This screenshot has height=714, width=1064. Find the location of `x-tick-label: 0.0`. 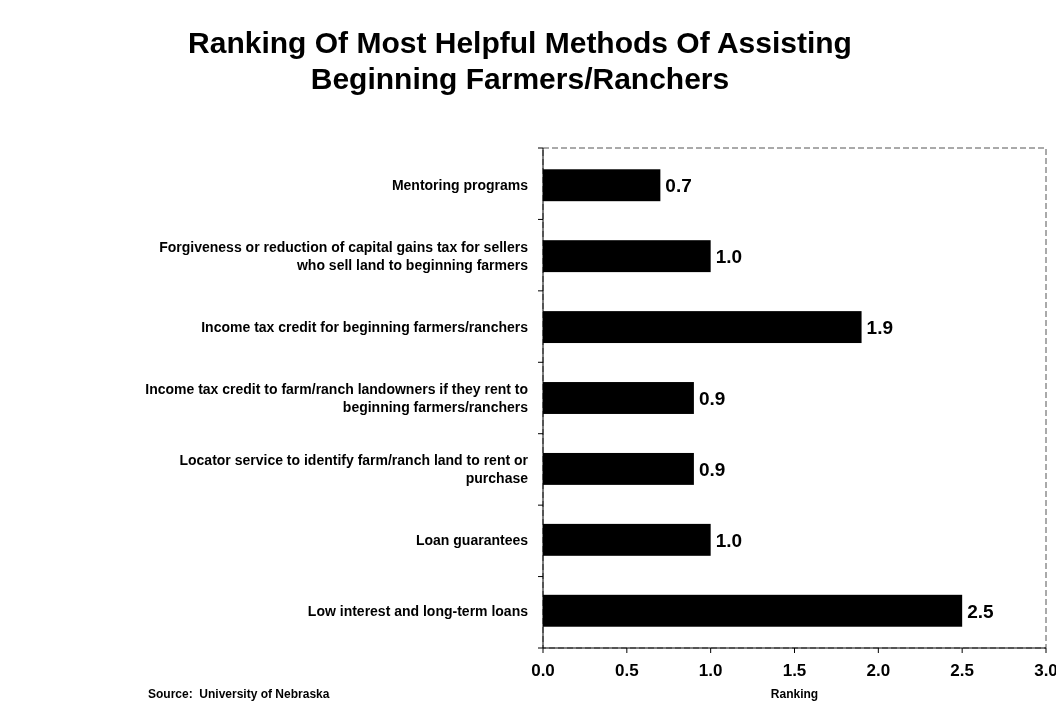

x-tick-label: 0.0 is located at coordinates (543, 670).